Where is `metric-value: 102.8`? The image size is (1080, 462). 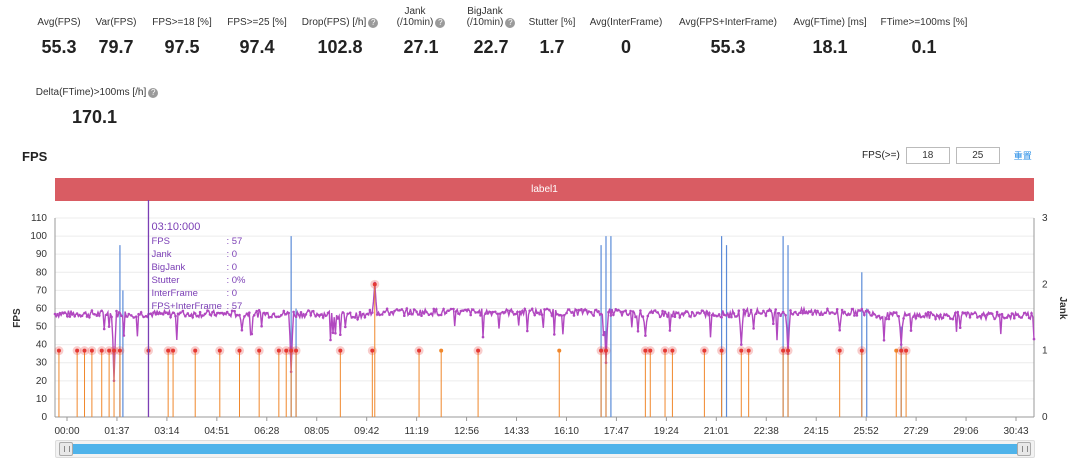
metric-value: 102.8 is located at coordinates (340, 47).